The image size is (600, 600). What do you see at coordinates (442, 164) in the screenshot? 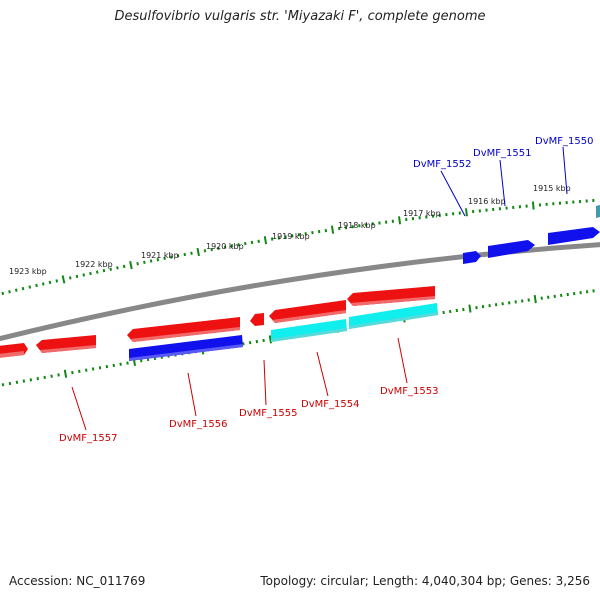
I see `gene-label-dvmf-1552: DvMF_1552` at bounding box center [442, 164].